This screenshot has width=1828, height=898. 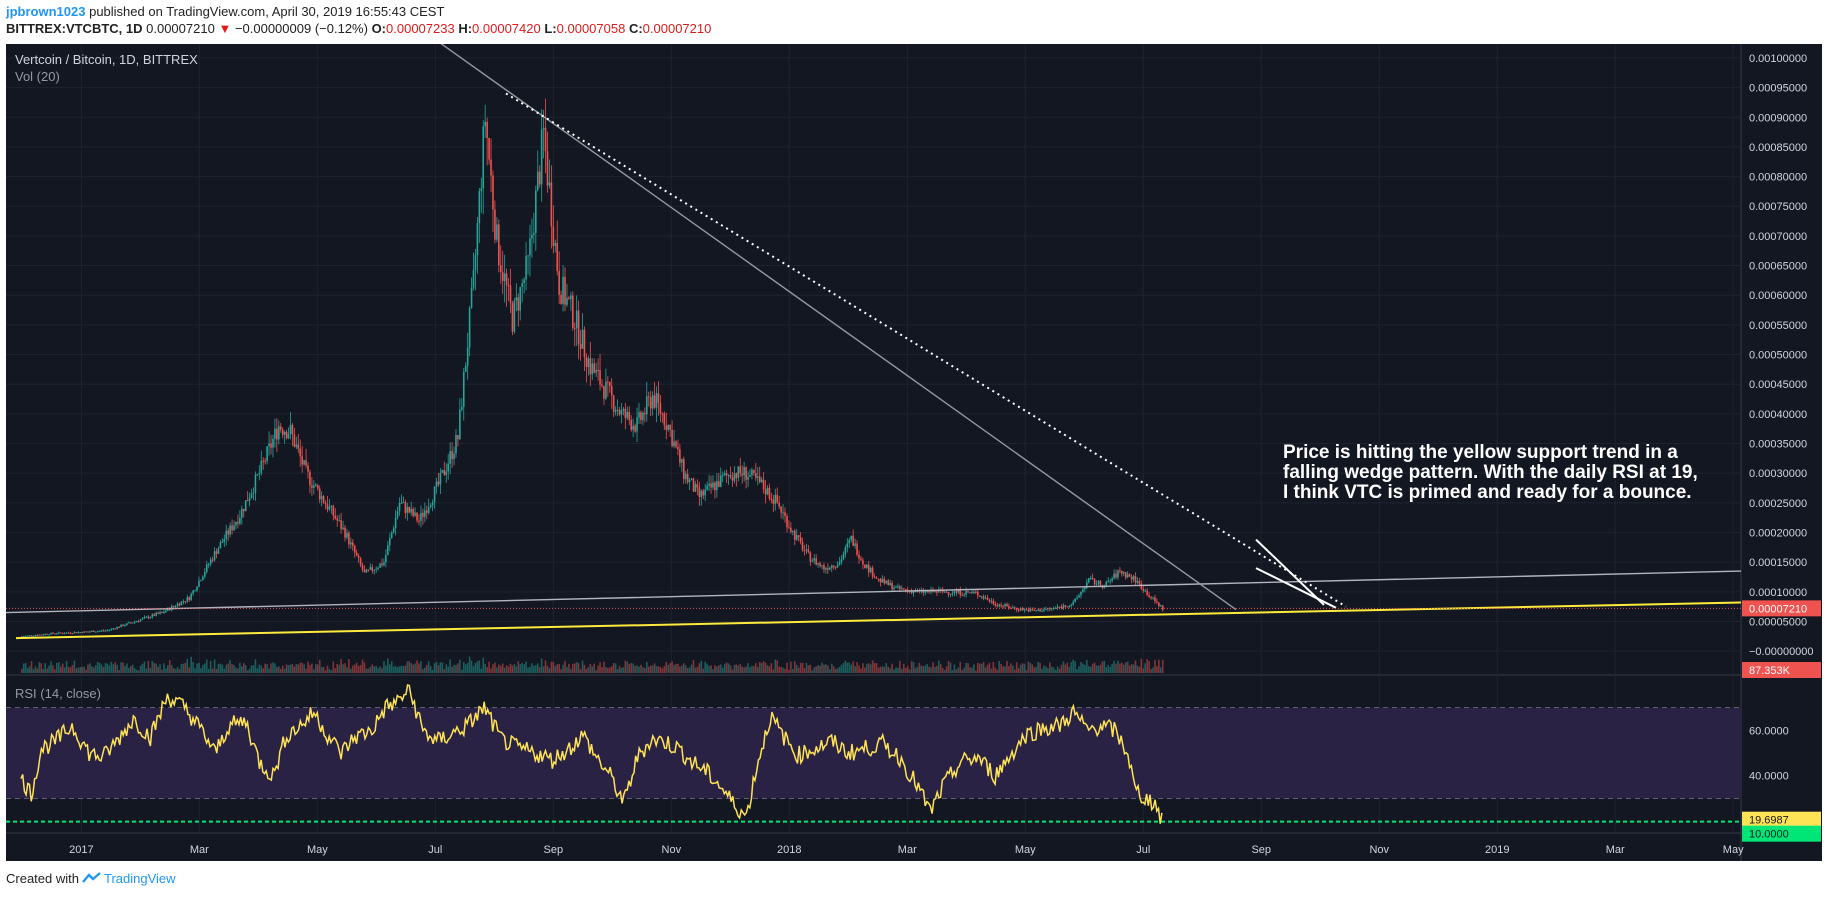 What do you see at coordinates (1778, 356) in the screenshot?
I see `price-tick-label: 0.00050000` at bounding box center [1778, 356].